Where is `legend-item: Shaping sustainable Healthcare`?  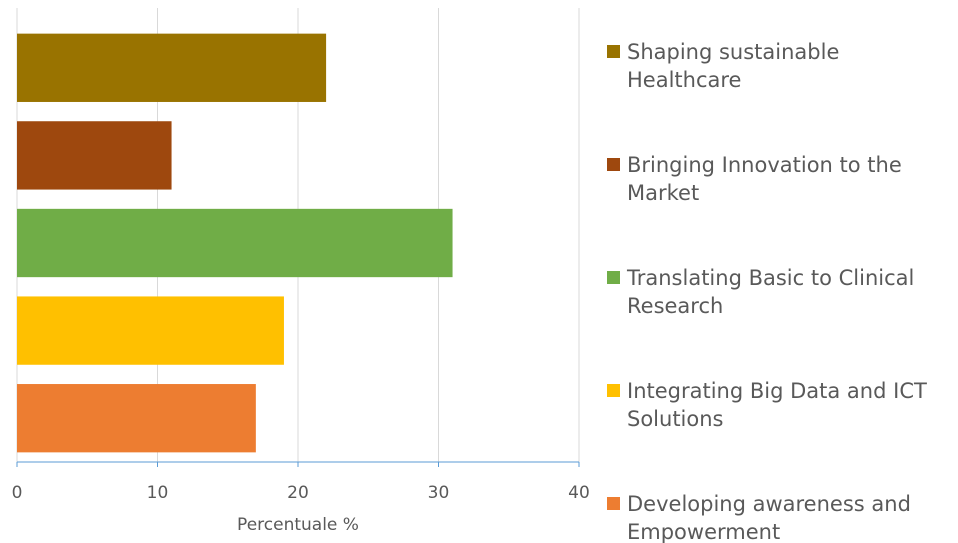 legend-item: Shaping sustainable Healthcare is located at coordinates (779, 66).